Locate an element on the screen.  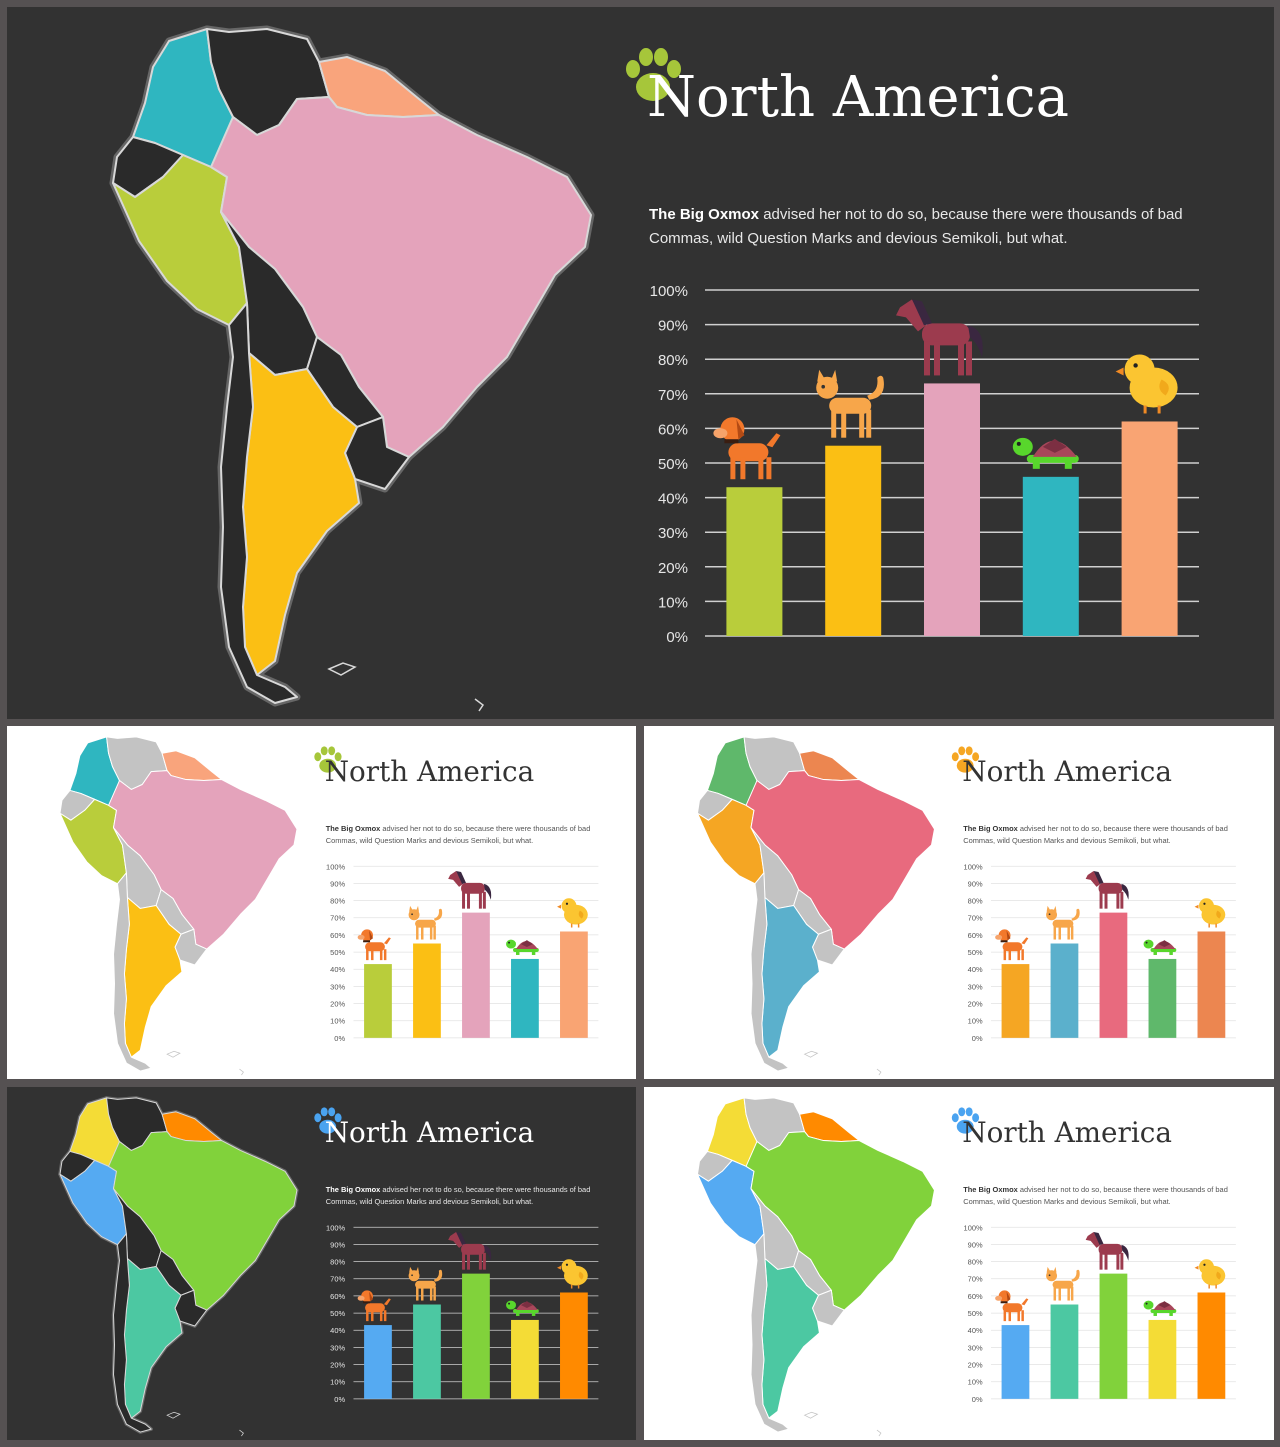
bar-turtle is located at coordinates (525, 998).